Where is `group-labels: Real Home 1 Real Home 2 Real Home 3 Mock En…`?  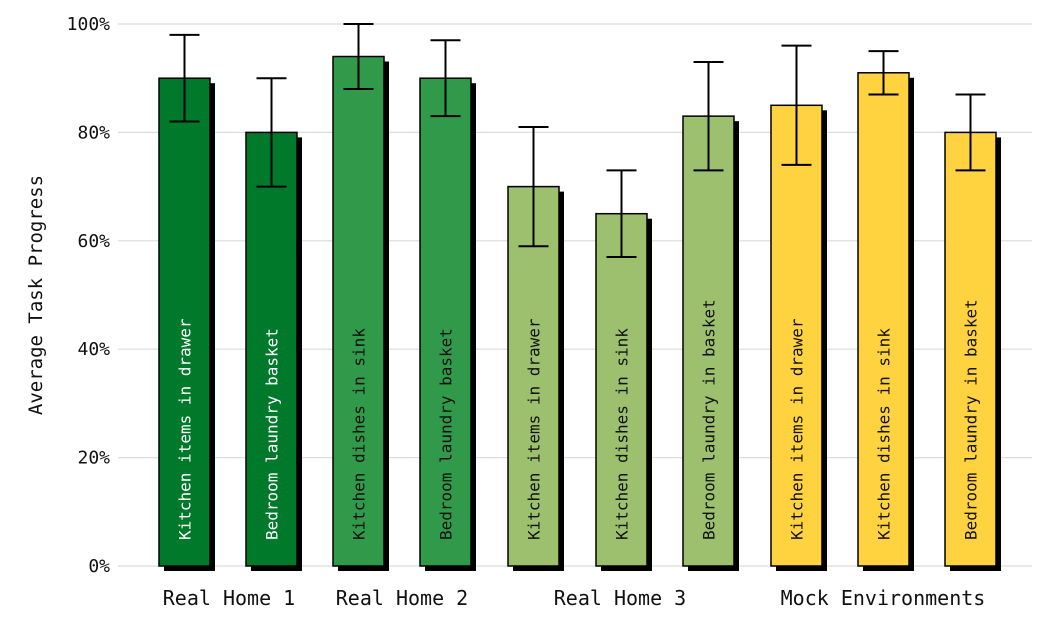 group-labels: Real Home 1 Real Home 2 Real Home 3 Mock En… is located at coordinates (574, 598).